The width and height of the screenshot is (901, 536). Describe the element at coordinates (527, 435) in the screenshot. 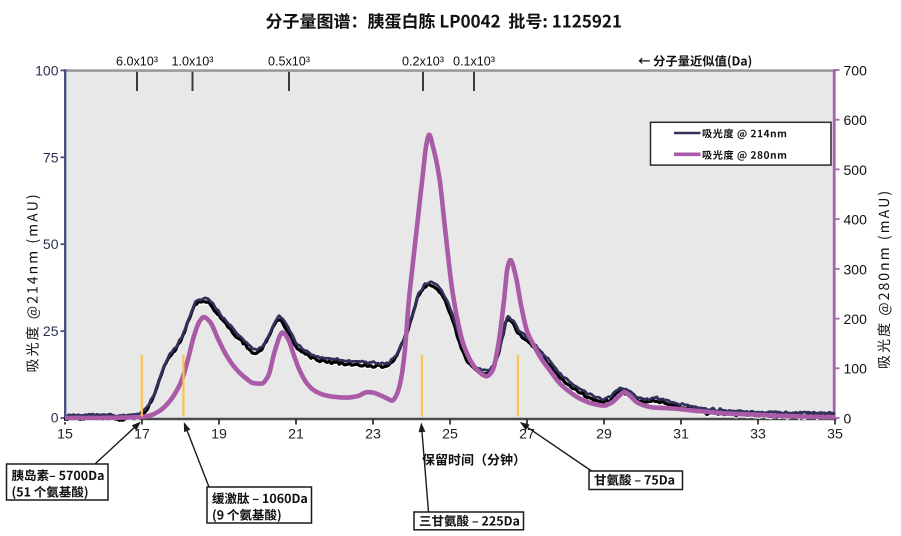

I see `svg-text: 27` at that location.